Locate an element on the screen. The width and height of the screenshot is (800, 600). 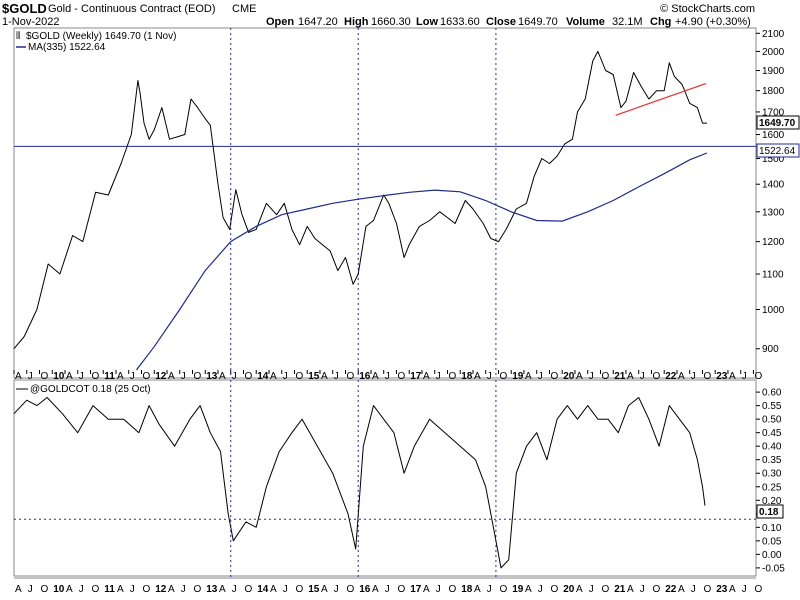
ma-last-marker: 1522.64 is located at coordinates (778, 150).